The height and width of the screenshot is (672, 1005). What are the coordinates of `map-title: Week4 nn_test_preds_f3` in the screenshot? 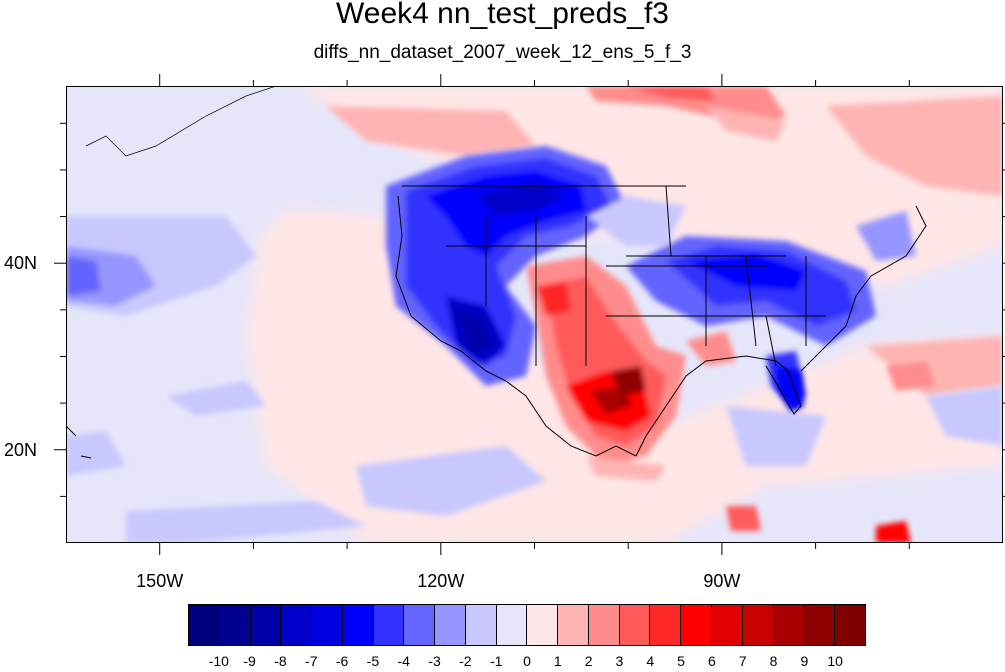 It's located at (502, 15).